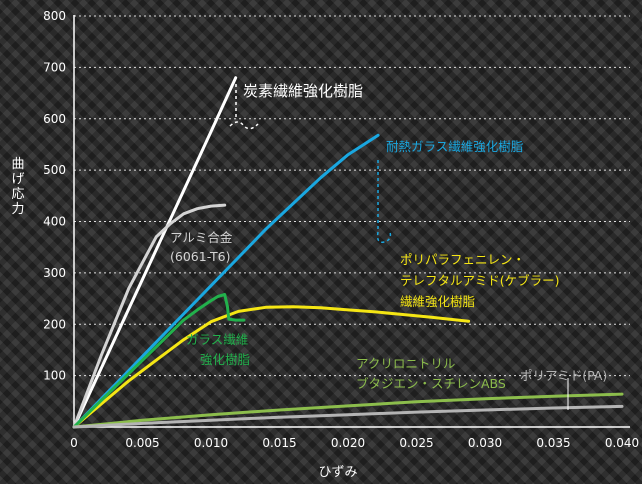  Describe the element at coordinates (337, 472) in the screenshot. I see `x-axis-title: ひずみ` at that location.